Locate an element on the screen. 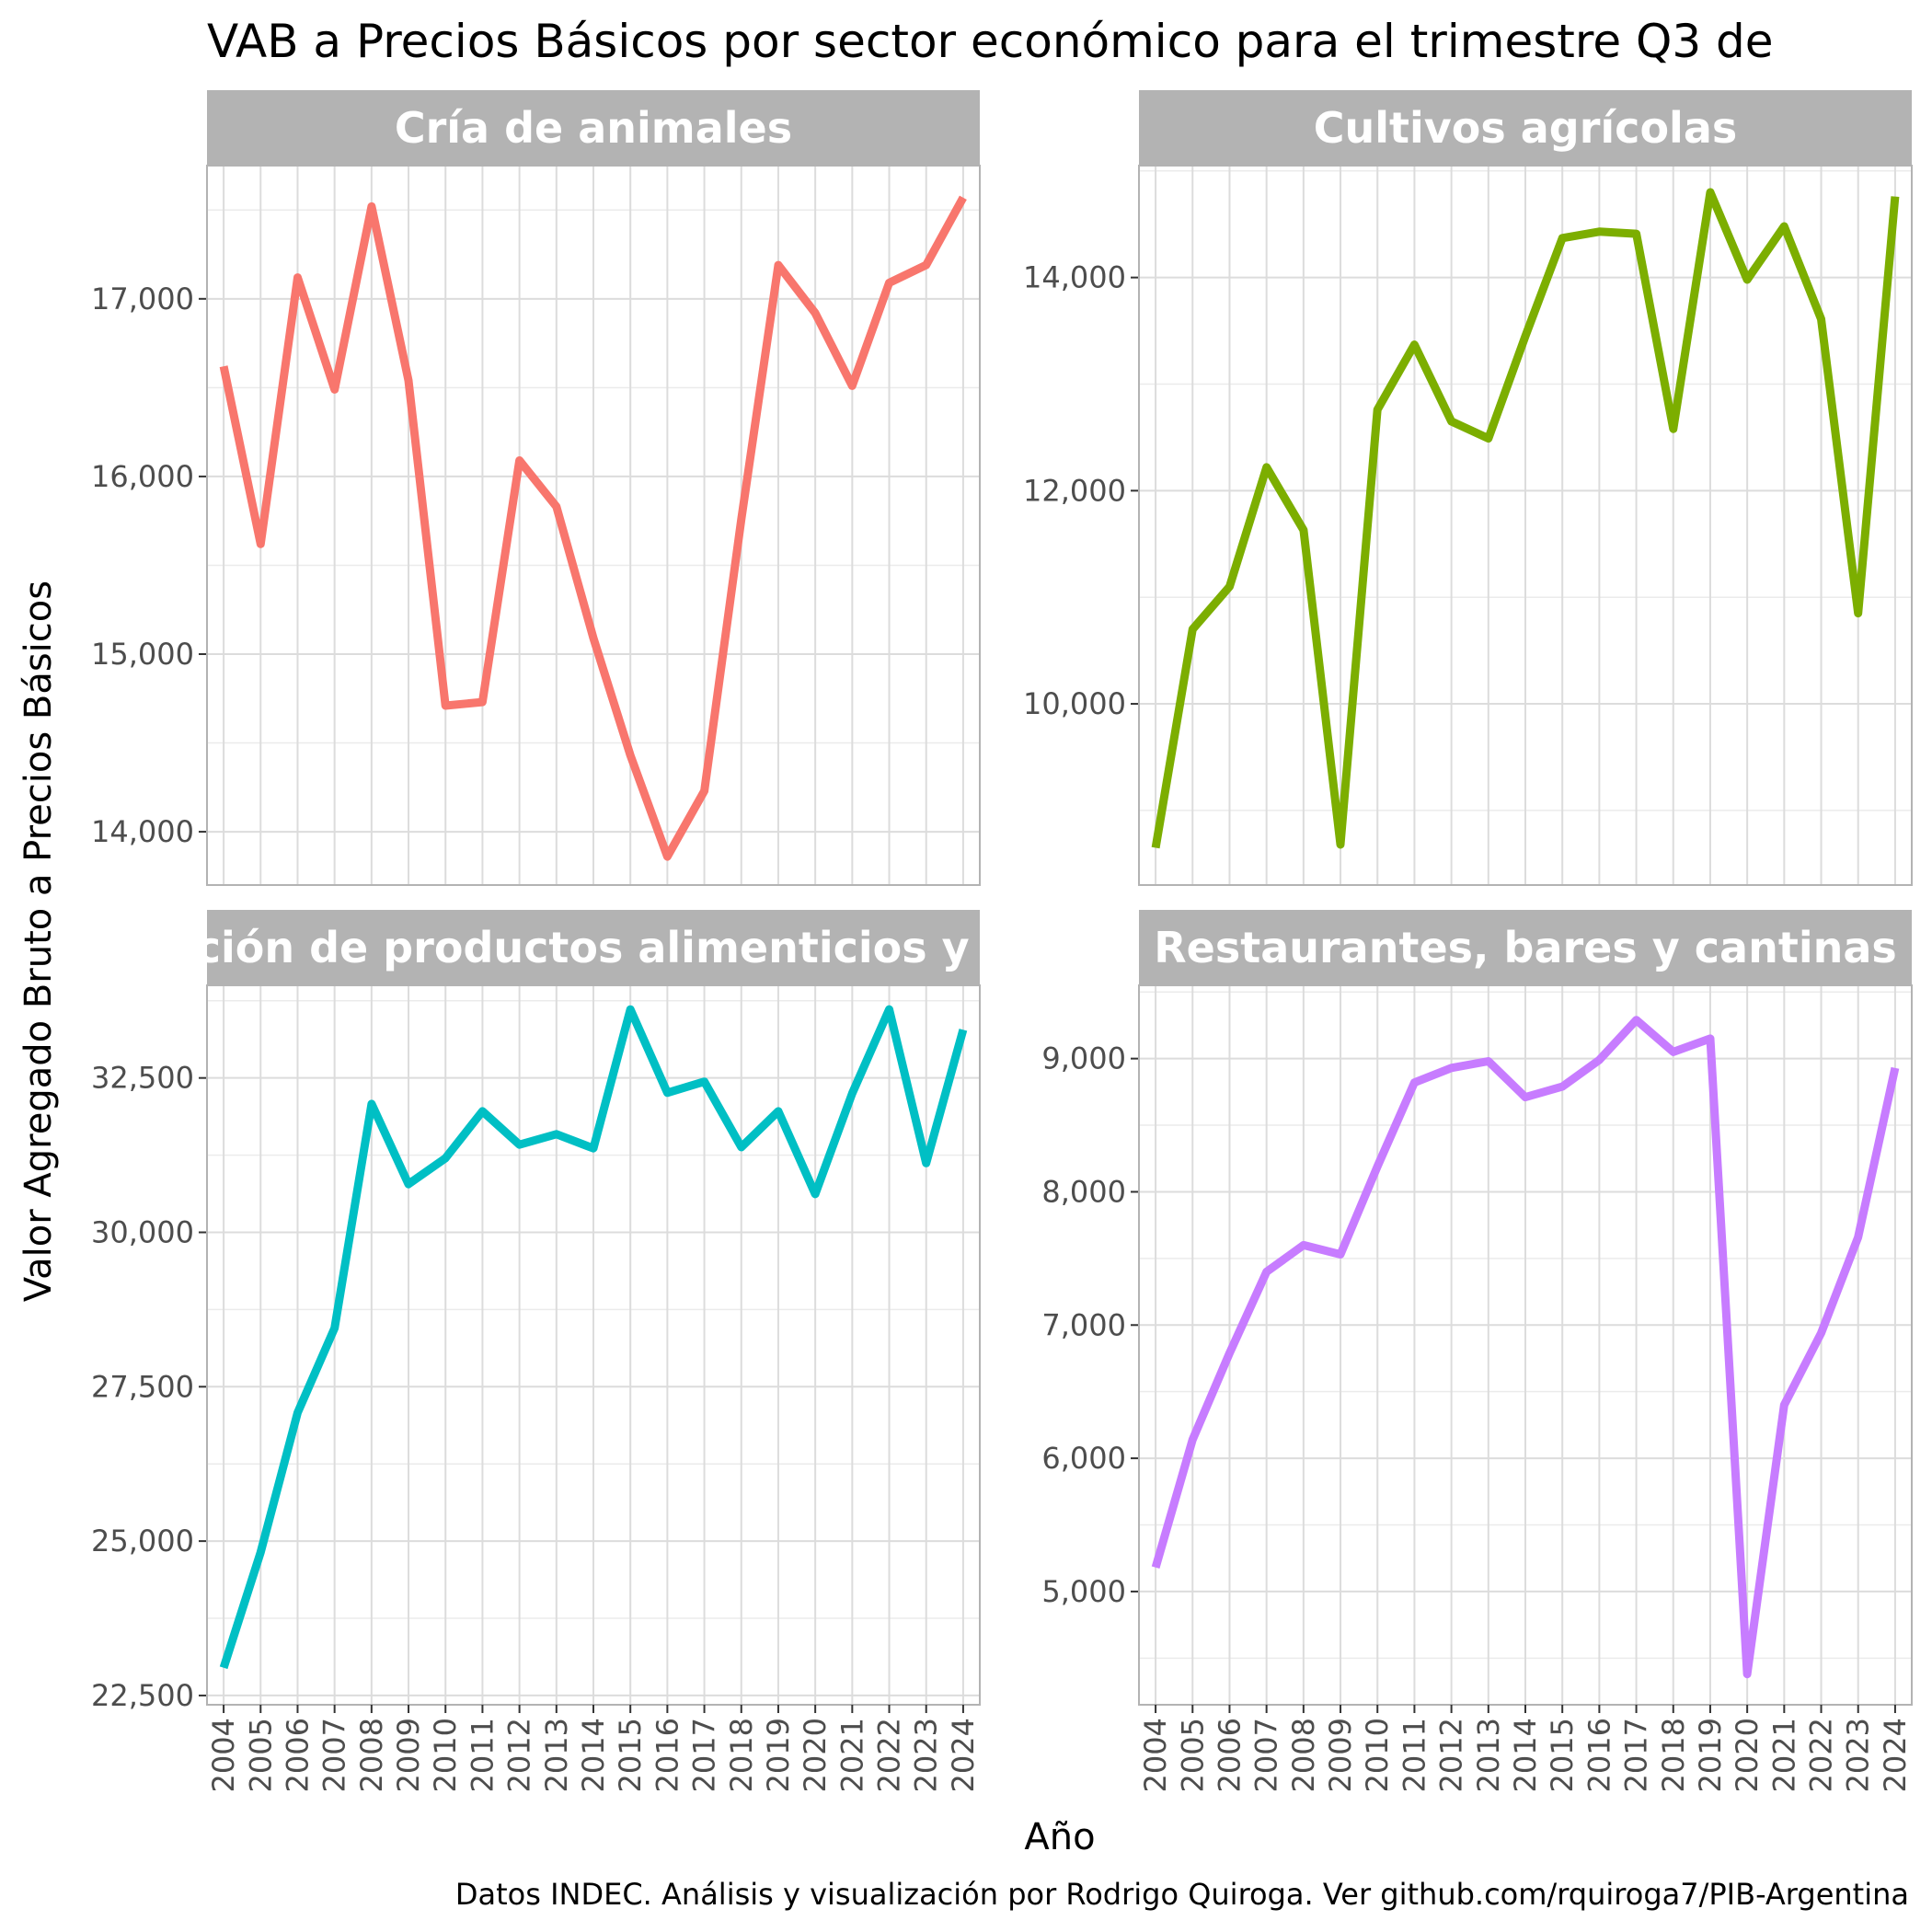 Image resolution: width=1932 pixels, height=1932 pixels. y-tick-label: 7,000 is located at coordinates (1083, 1324).